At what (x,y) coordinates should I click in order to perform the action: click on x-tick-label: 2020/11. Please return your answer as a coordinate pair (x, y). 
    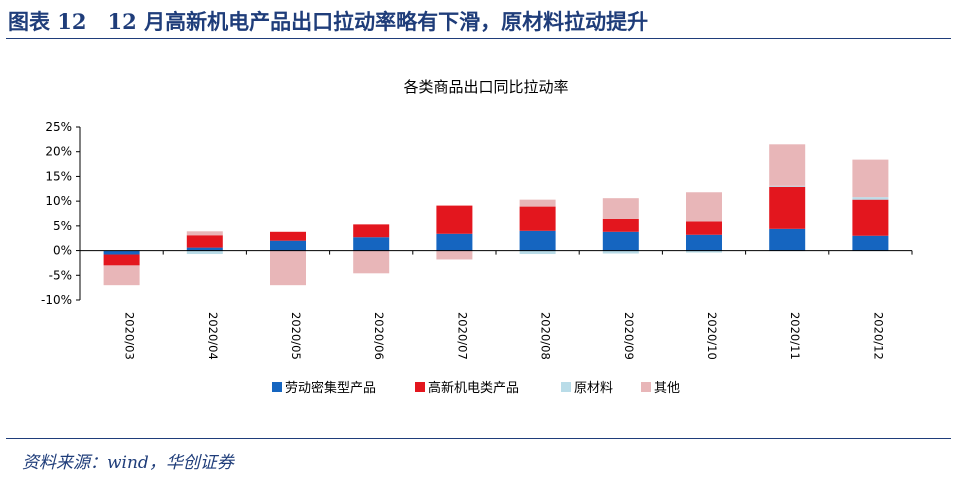
    Looking at the image, I should click on (795, 336).